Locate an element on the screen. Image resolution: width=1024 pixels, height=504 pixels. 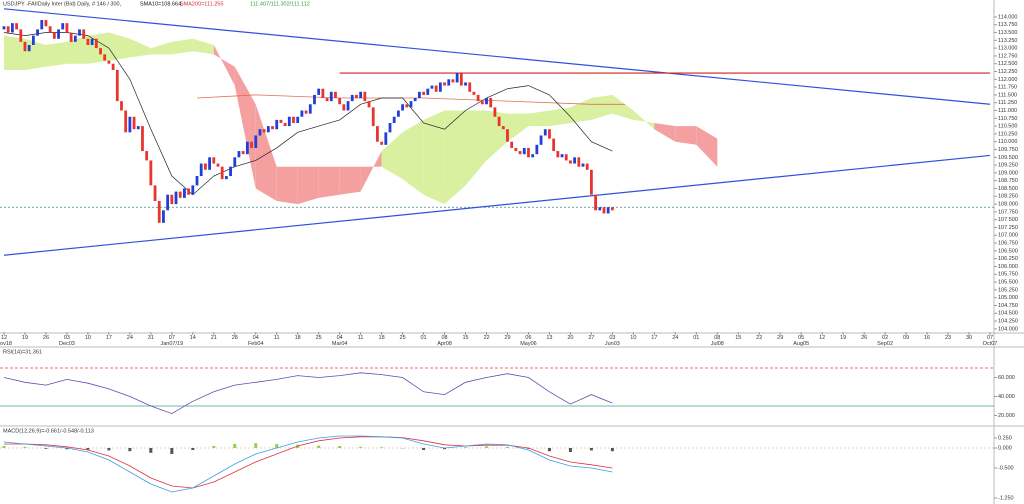
month-label: Dec03 is located at coordinates (67, 344).